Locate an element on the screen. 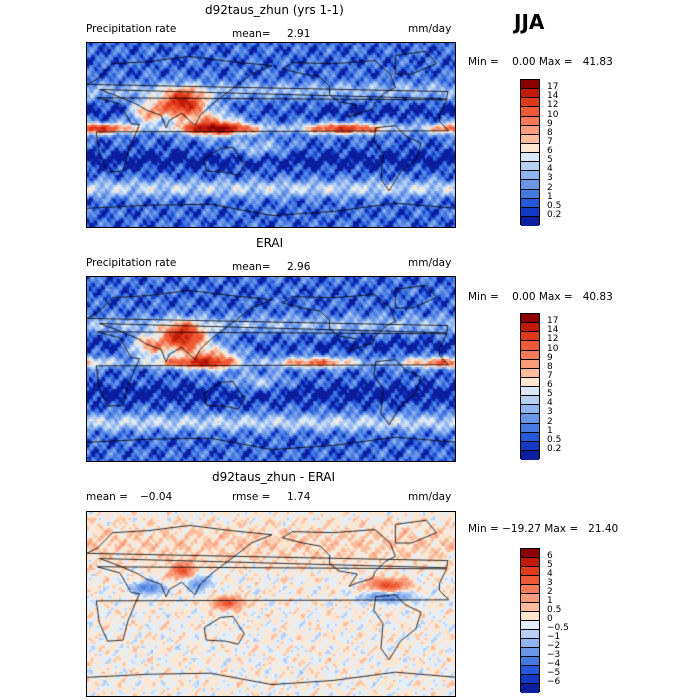 The width and height of the screenshot is (700, 700). colorbar-tick-label: −0.5 is located at coordinates (558, 628).